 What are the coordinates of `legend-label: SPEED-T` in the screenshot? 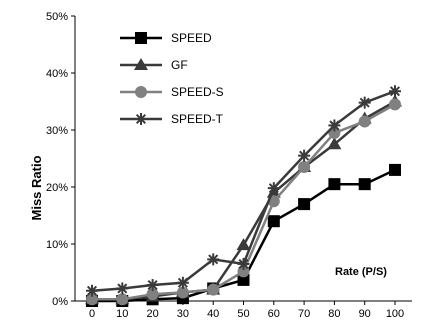 It's located at (197, 119).